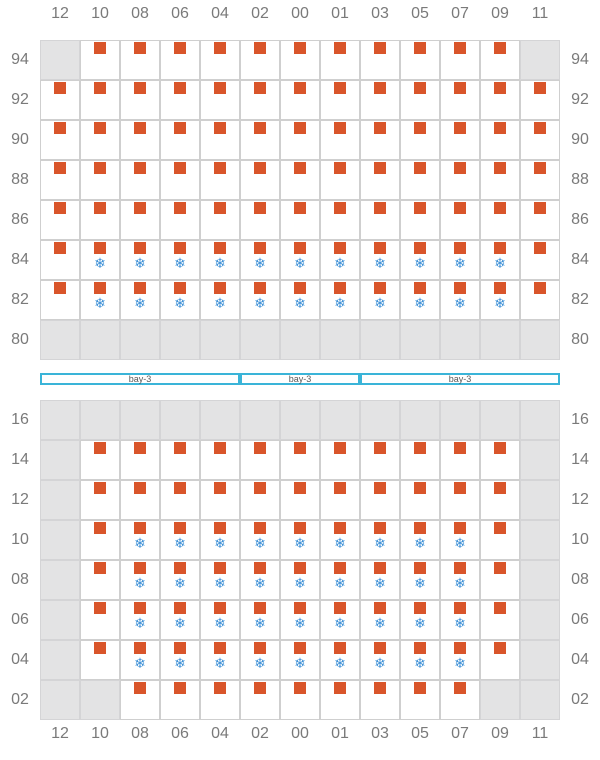 The height and width of the screenshot is (760, 600). Describe the element at coordinates (20, 299) in the screenshot. I see `row-label-left: 82` at that location.